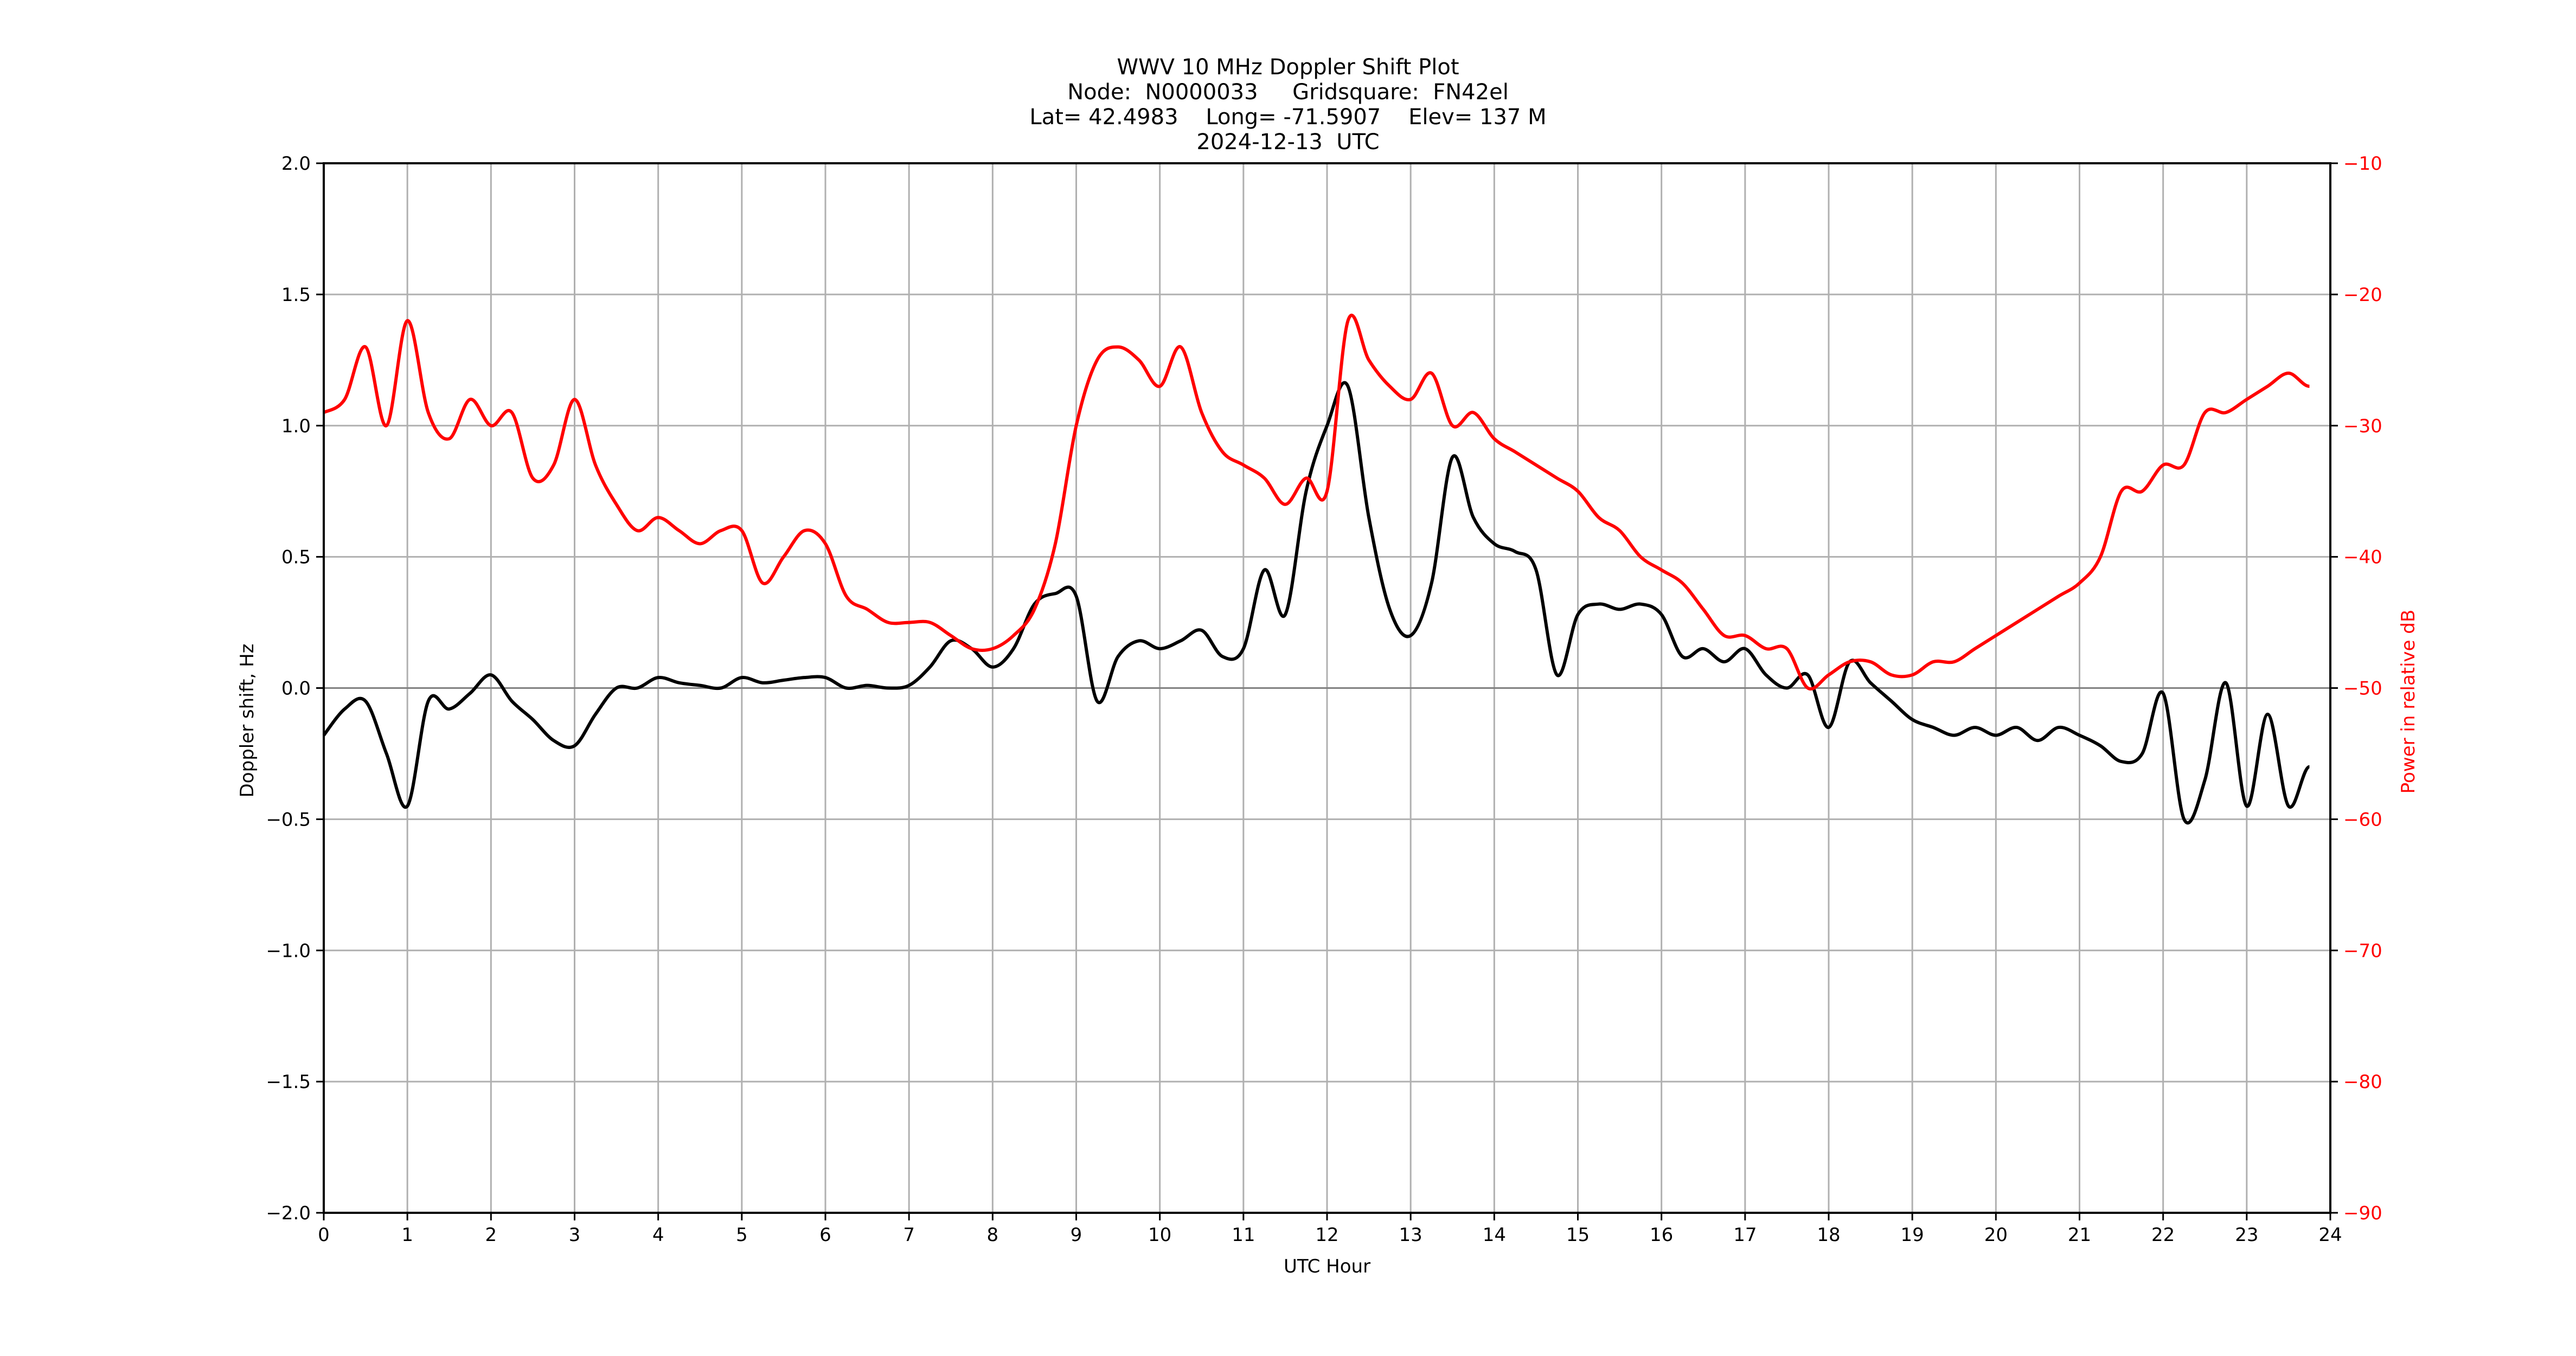 This screenshot has width=2576, height=1356. I want to click on x-tick-label: 10, so click(1159, 1235).